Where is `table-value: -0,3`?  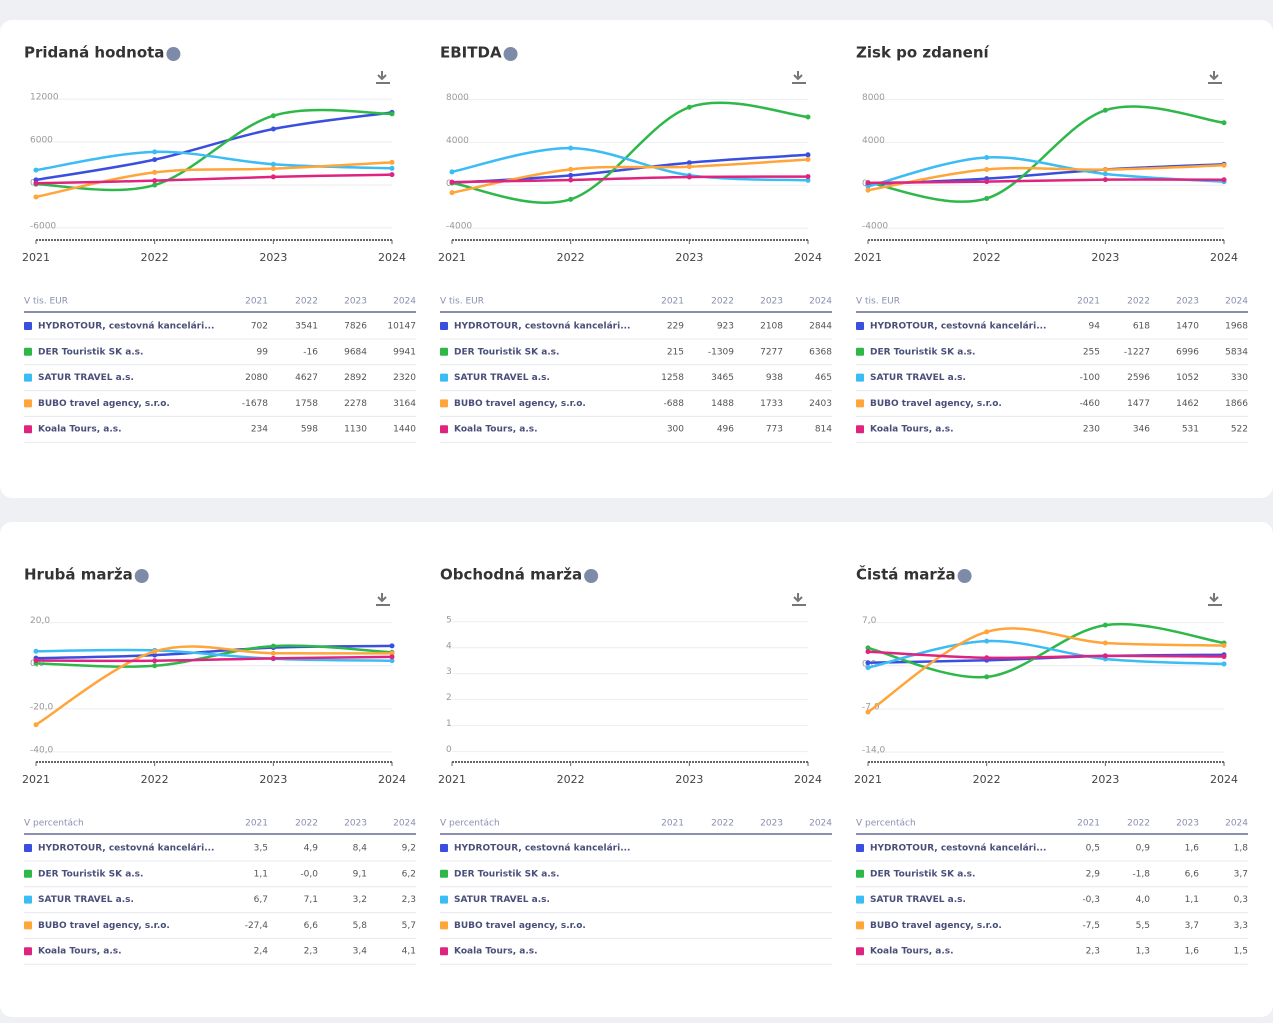
table-value: -0,3 is located at coordinates (1091, 900).